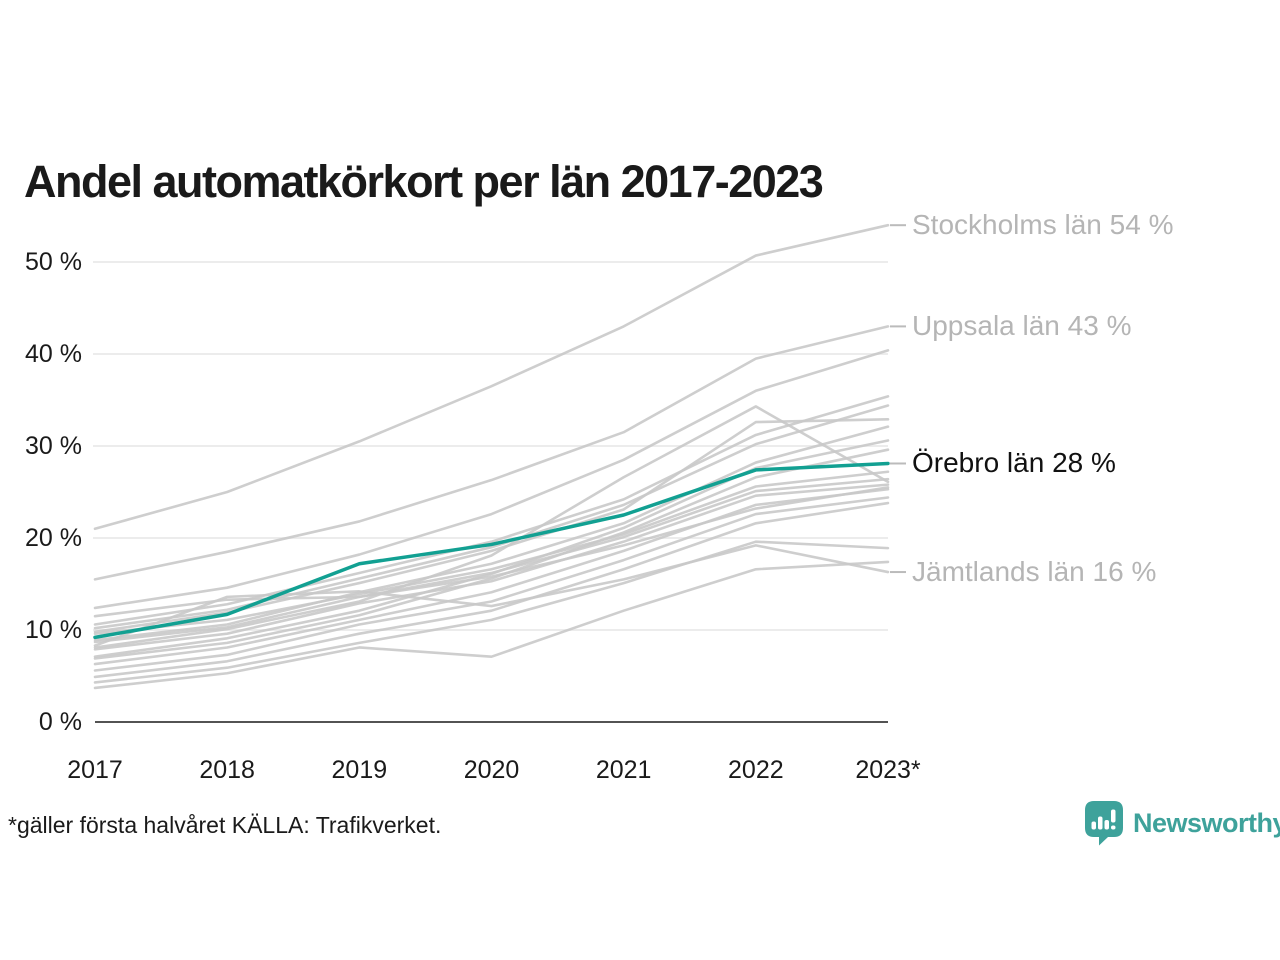 The image size is (1280, 960). I want to click on series-end-label: Uppsala län 43 %, so click(1022, 326).